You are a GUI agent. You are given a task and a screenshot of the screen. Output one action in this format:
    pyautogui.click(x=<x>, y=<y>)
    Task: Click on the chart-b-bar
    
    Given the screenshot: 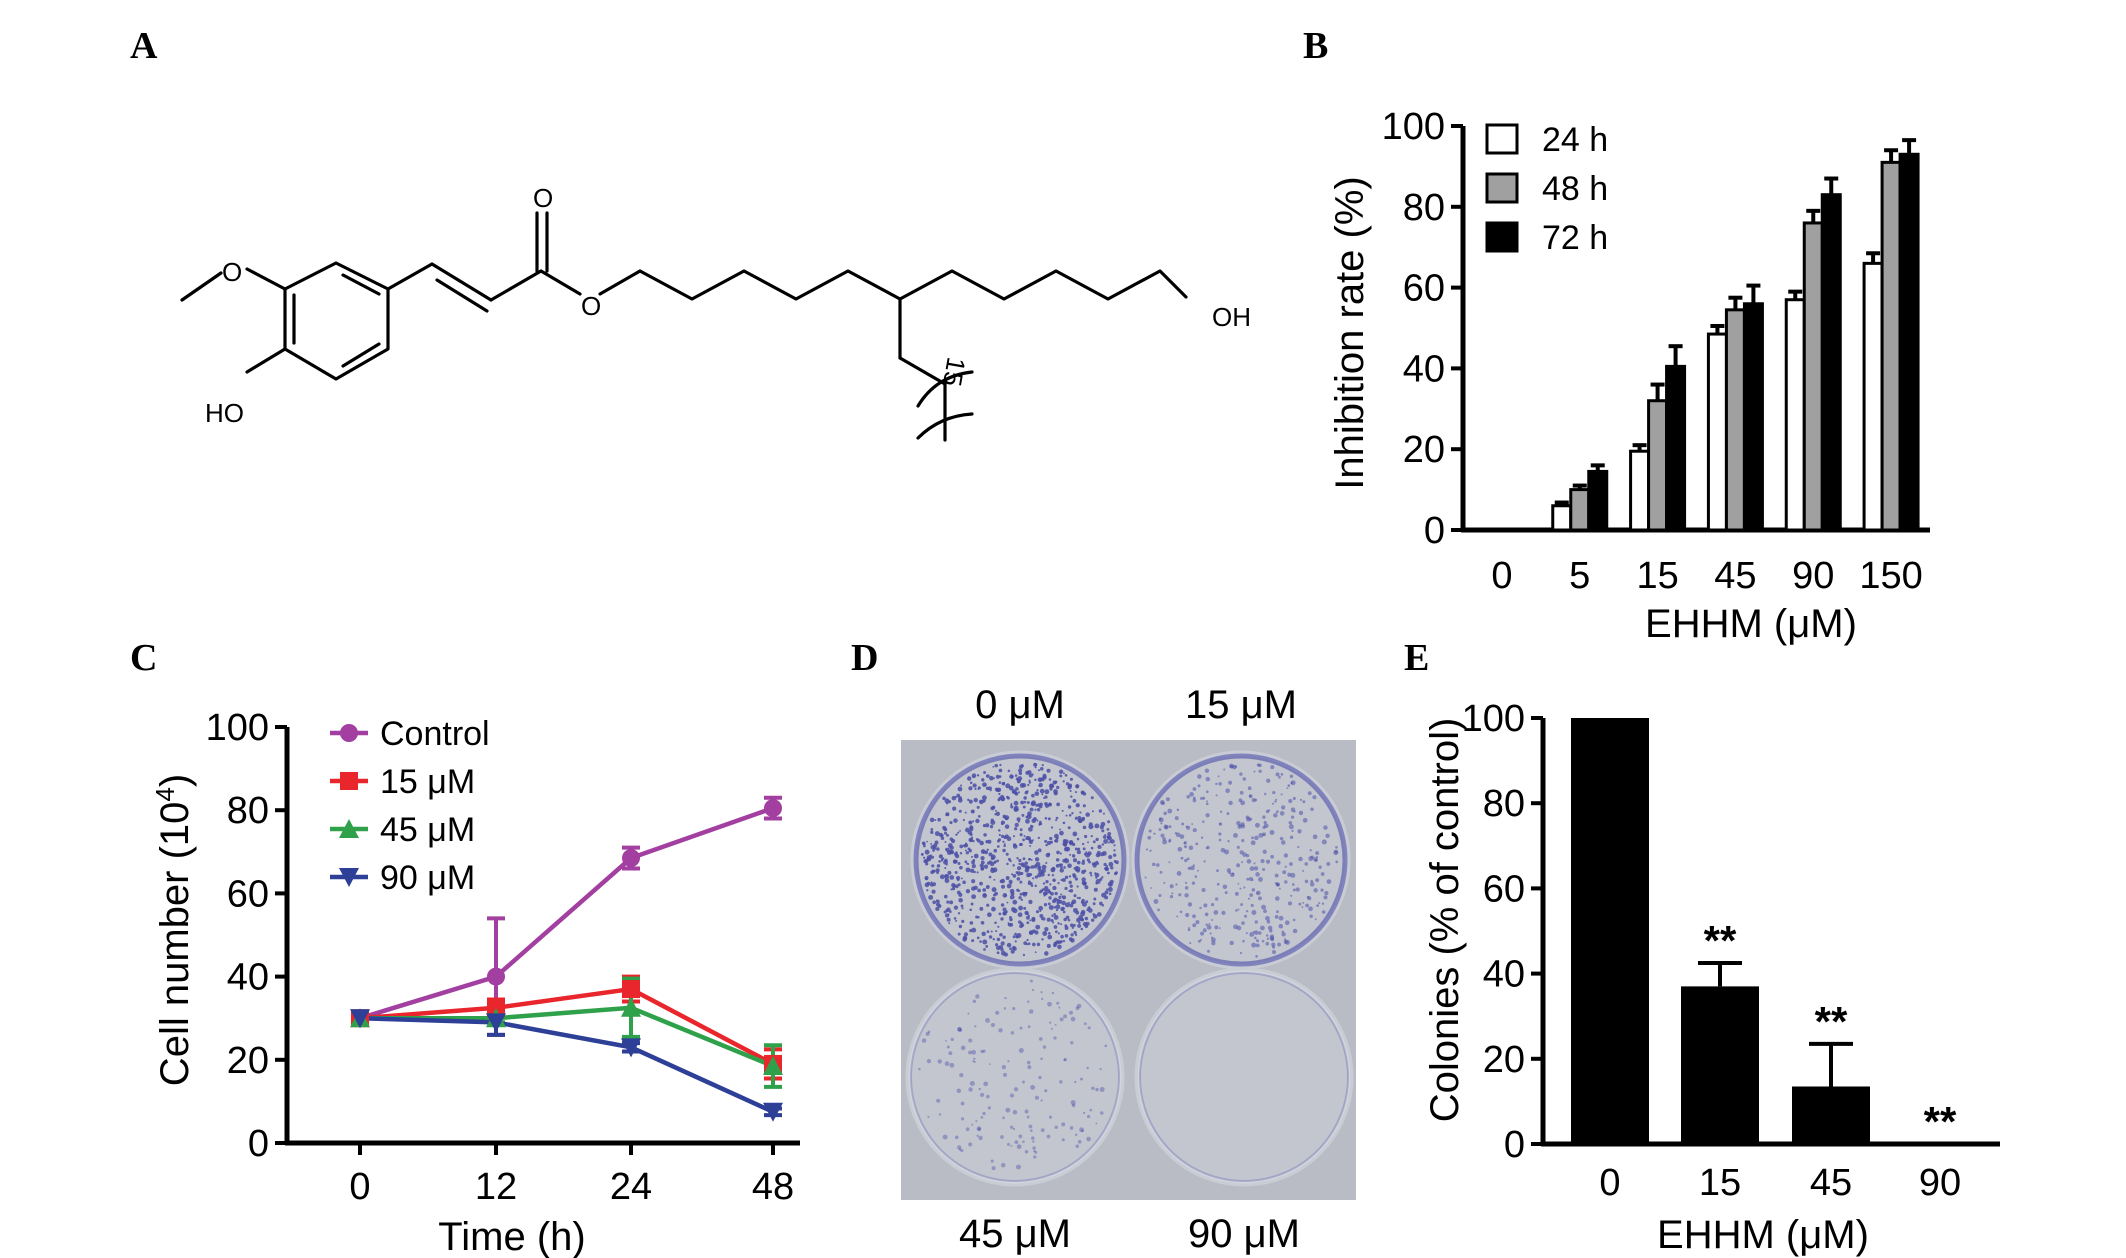 What is the action you would take?
    pyautogui.click(x=1831, y=362)
    